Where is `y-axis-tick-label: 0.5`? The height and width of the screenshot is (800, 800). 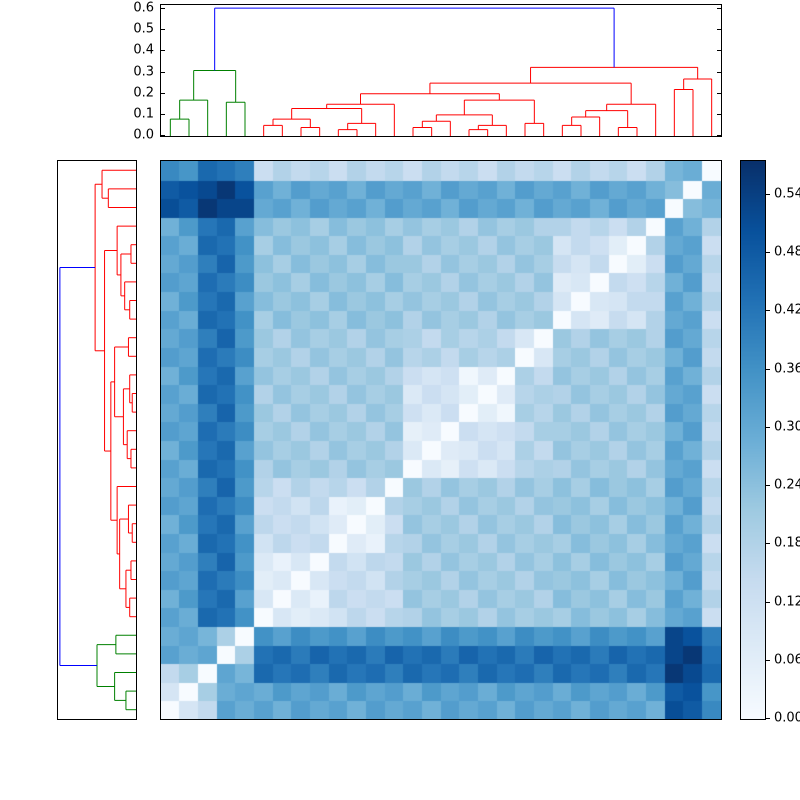 y-axis-tick-label: 0.5 is located at coordinates (143, 29).